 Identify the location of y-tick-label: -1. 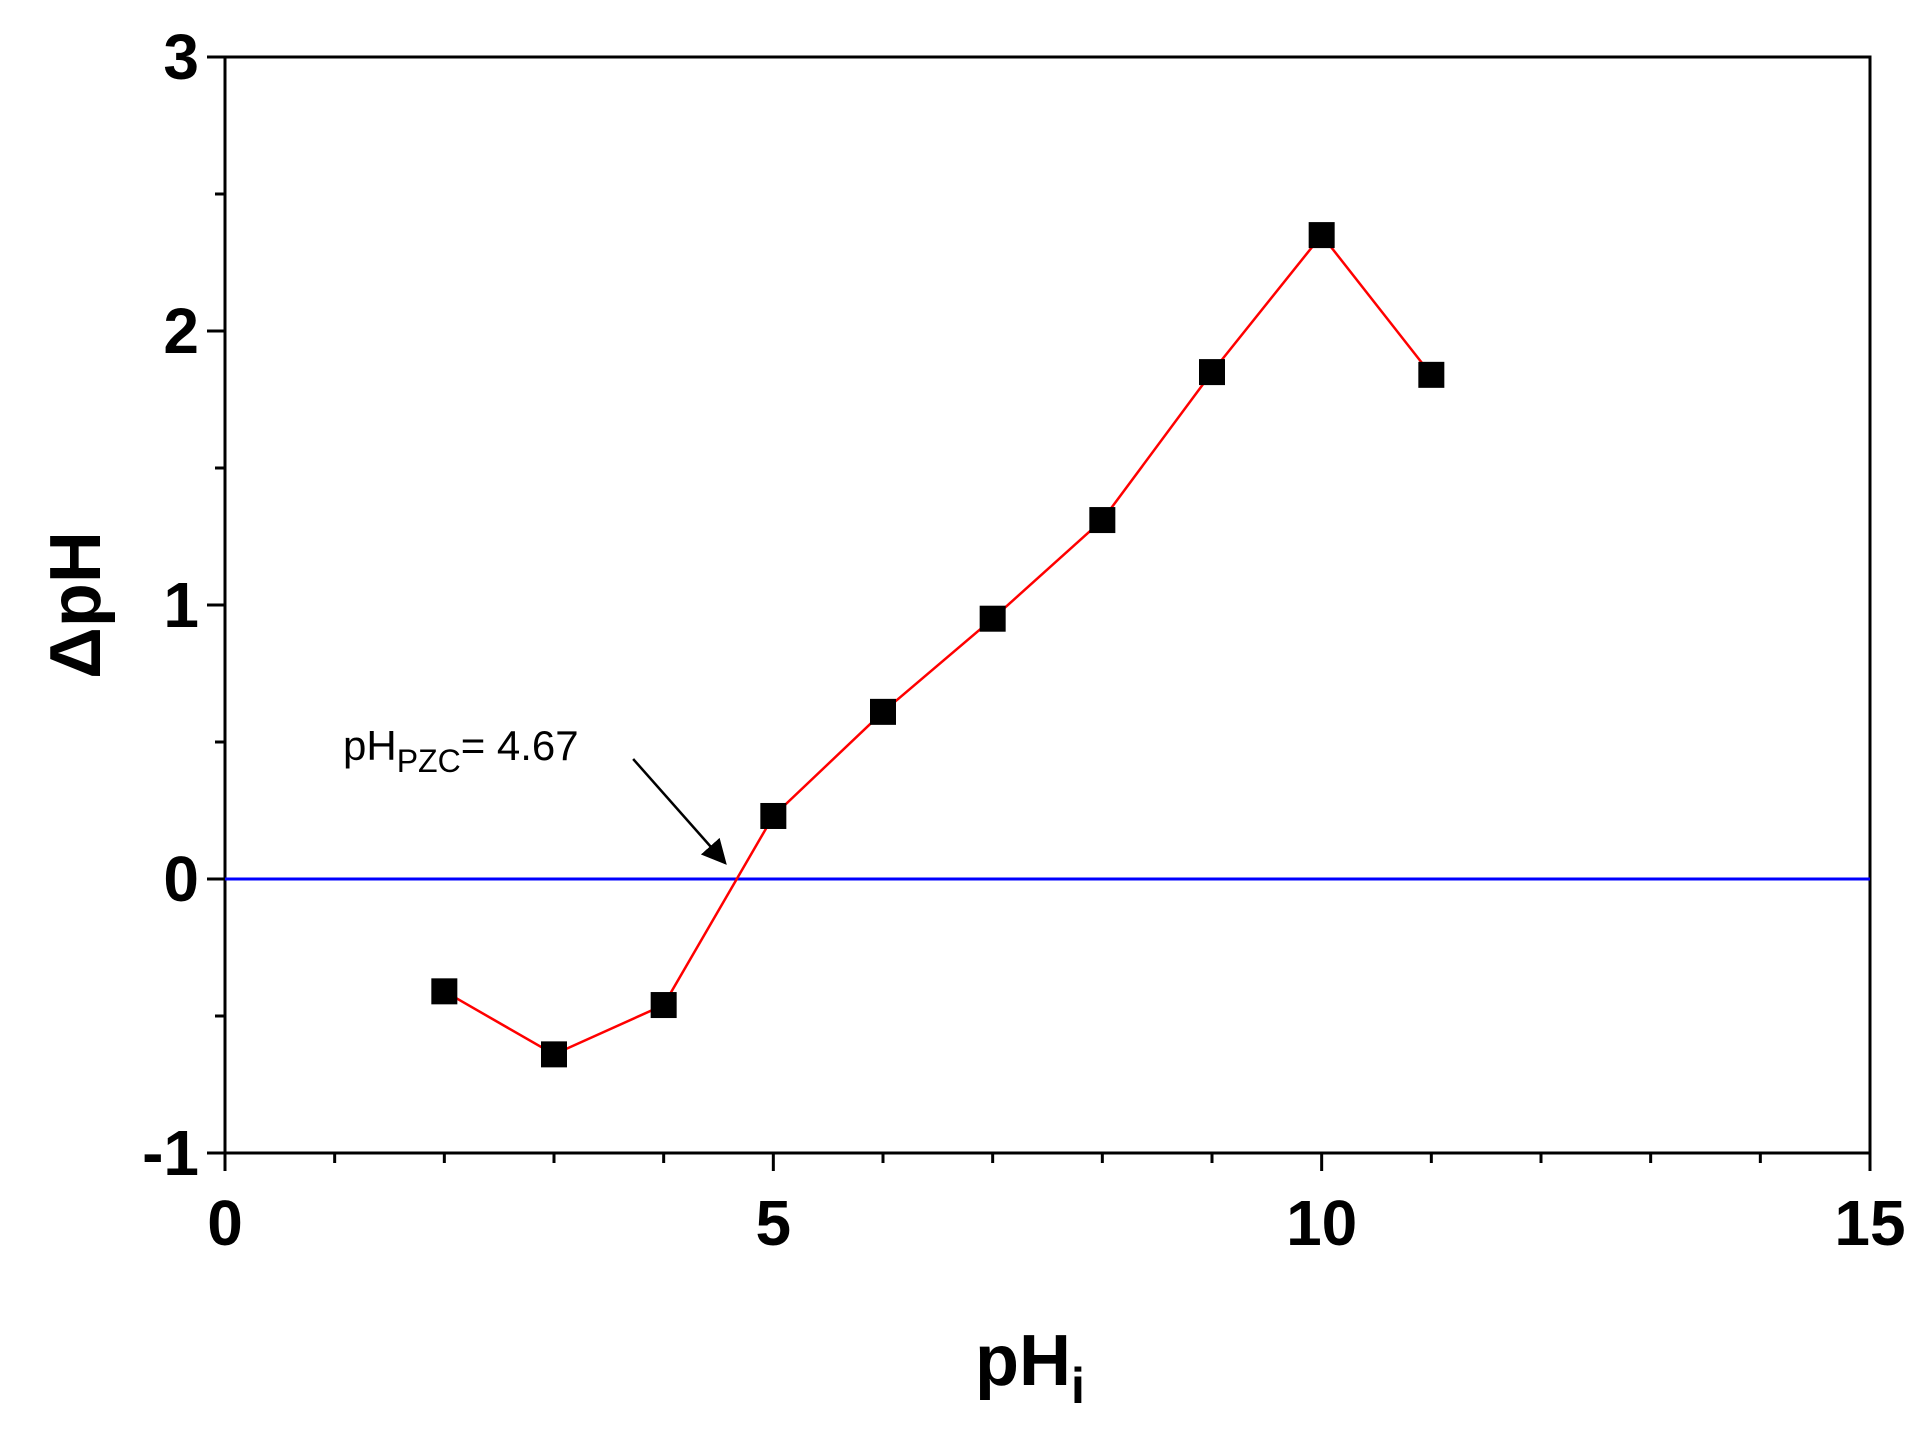
(170, 1153).